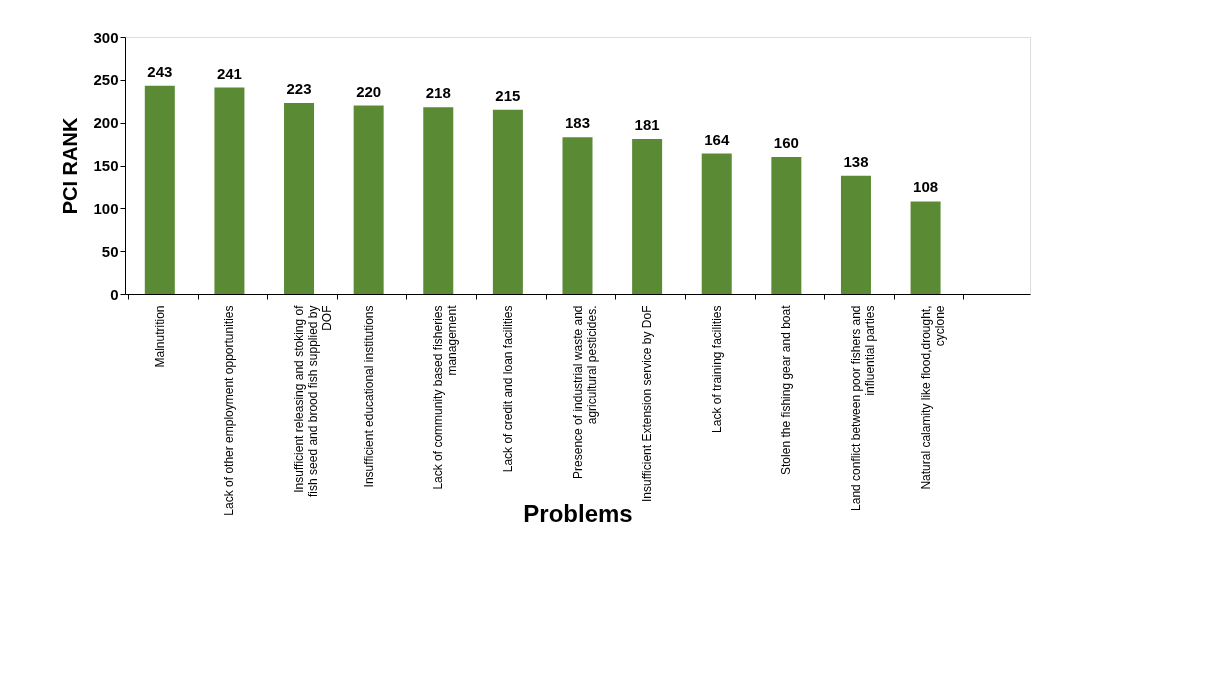 Image resolution: width=1207 pixels, height=687 pixels. Describe the element at coordinates (862, 408) in the screenshot. I see `x-tick-label: Land conflict between poor fishers and influential parties` at that location.